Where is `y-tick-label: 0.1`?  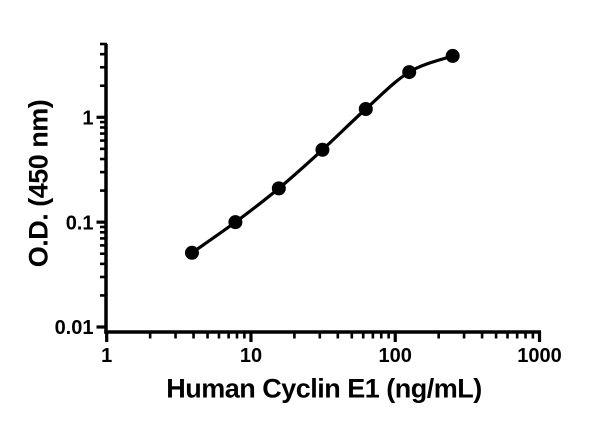 y-tick-label: 0.1 is located at coordinates (80, 223).